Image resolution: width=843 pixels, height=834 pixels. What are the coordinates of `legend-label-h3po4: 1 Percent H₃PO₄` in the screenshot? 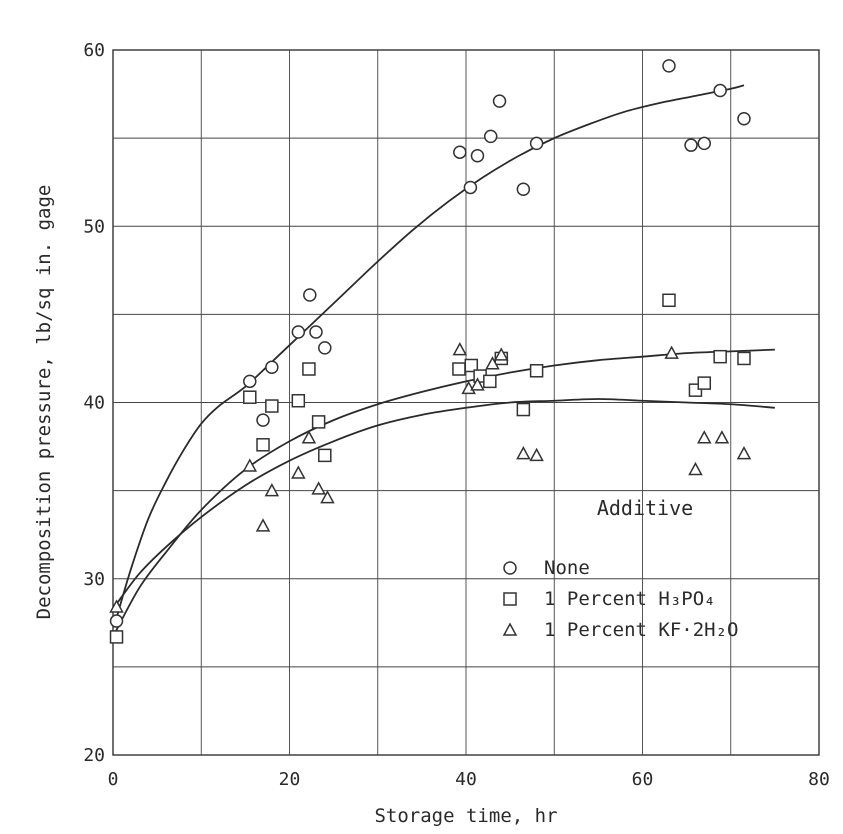 It's located at (630, 599).